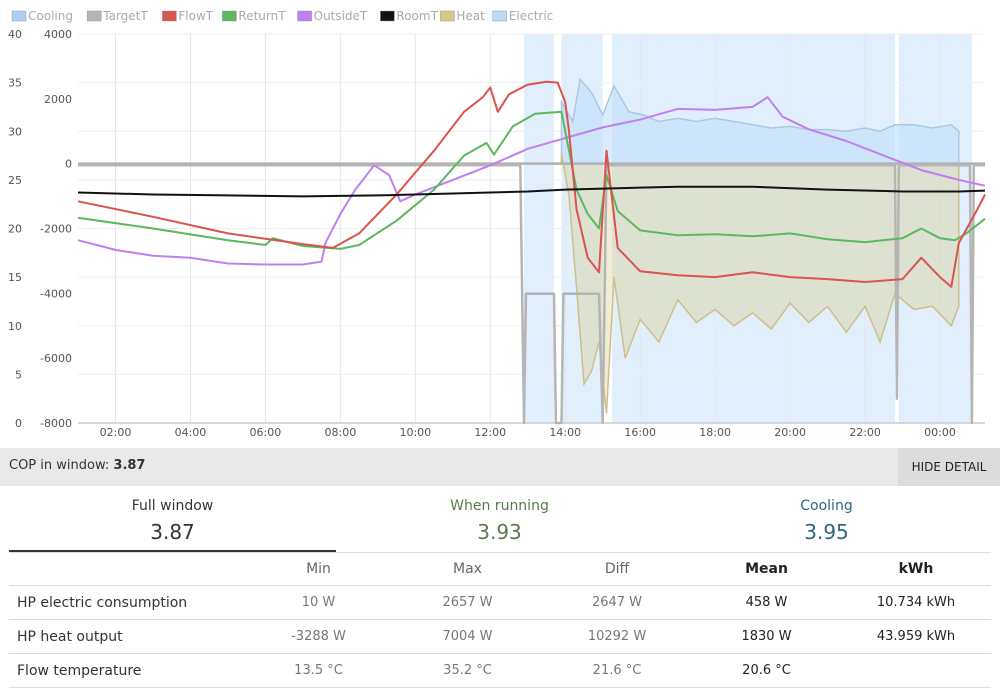 The width and height of the screenshot is (1000, 688). What do you see at coordinates (318, 569) in the screenshot?
I see `header-min: Min` at bounding box center [318, 569].